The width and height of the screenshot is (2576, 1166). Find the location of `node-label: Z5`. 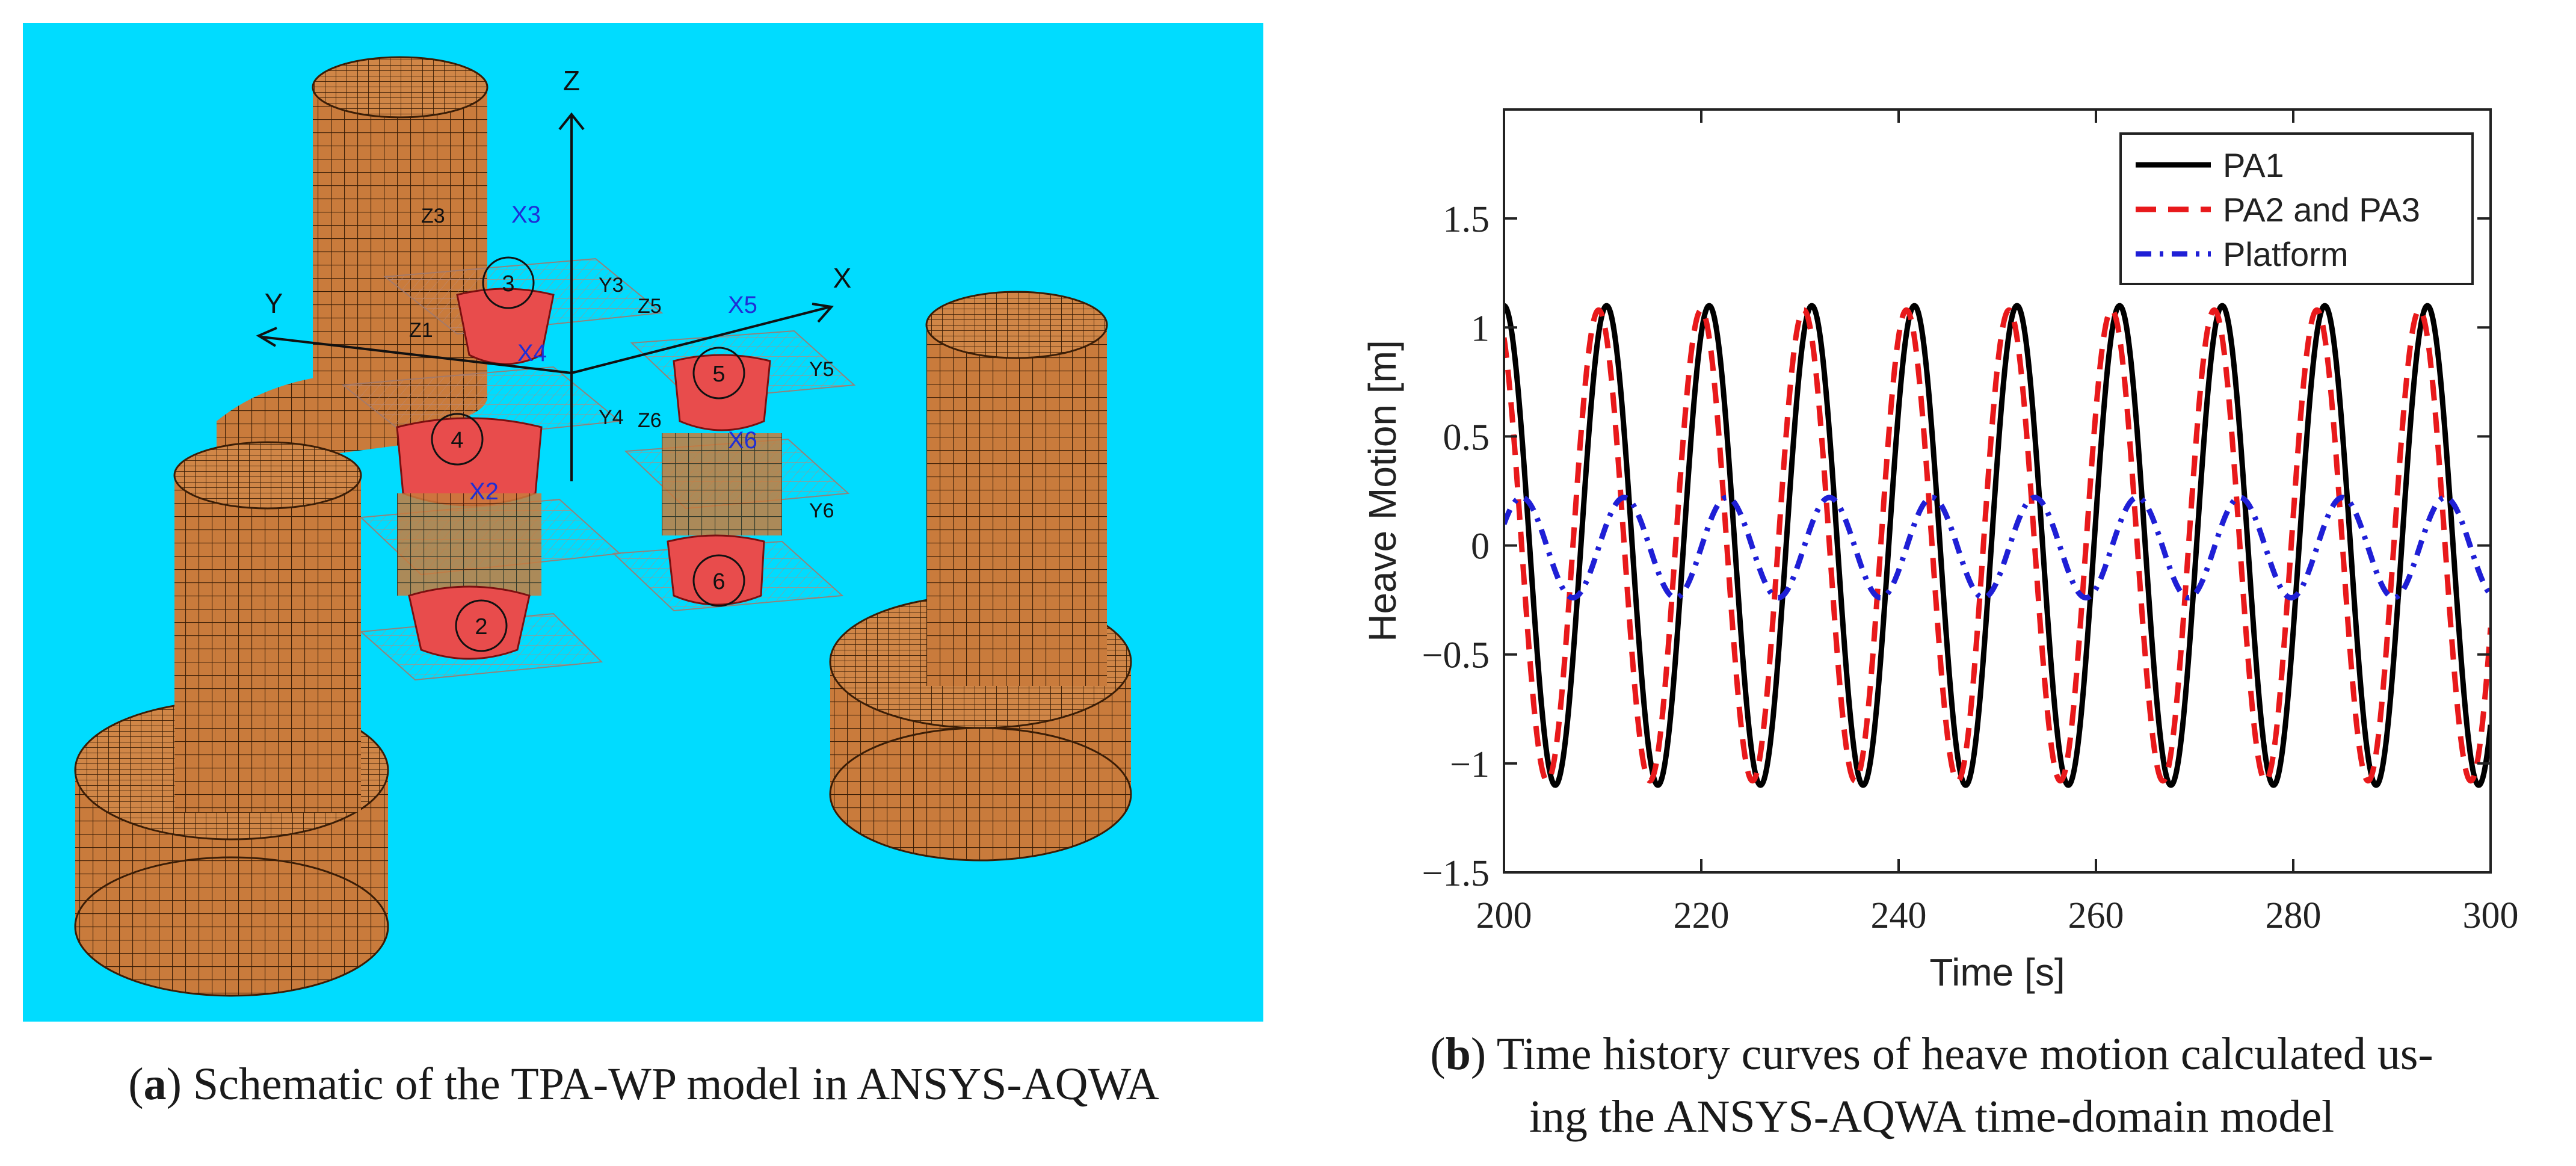

node-label: Z5 is located at coordinates (650, 306).